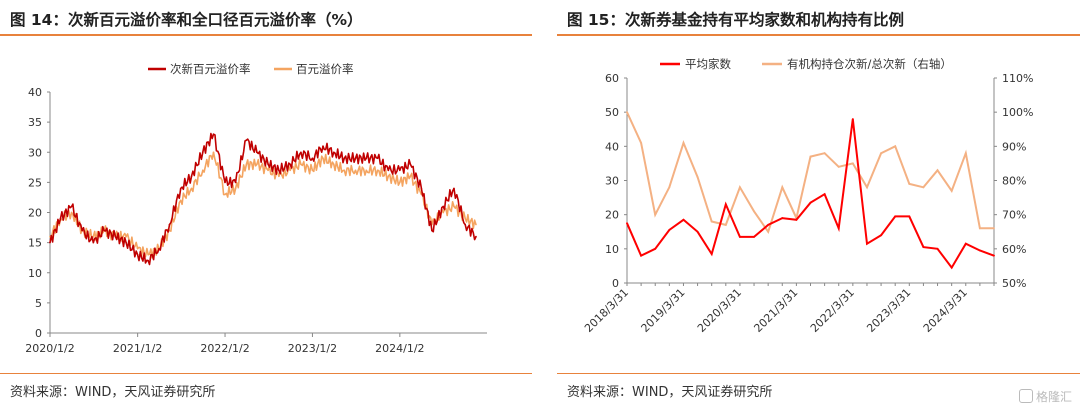  What do you see at coordinates (612, 78) in the screenshot?
I see `right-y-tick-label: 60` at bounding box center [612, 78].